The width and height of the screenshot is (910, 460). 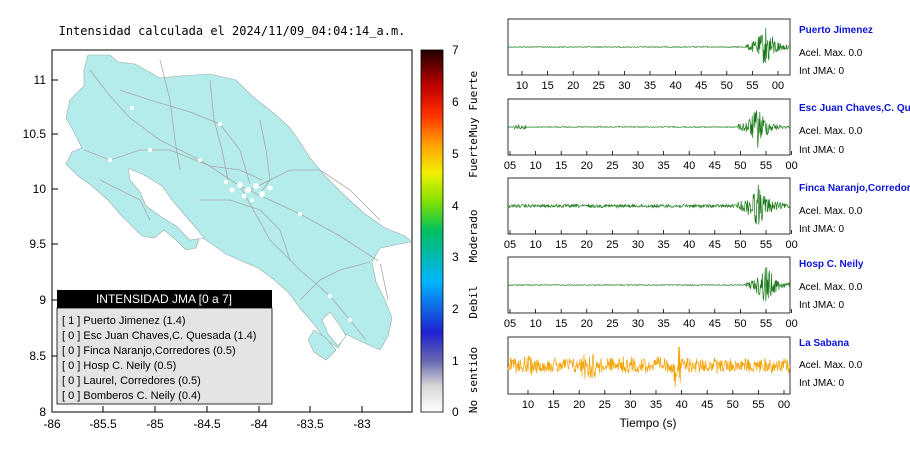 I want to click on map-y-tick-label: 10, so click(x=40, y=189).